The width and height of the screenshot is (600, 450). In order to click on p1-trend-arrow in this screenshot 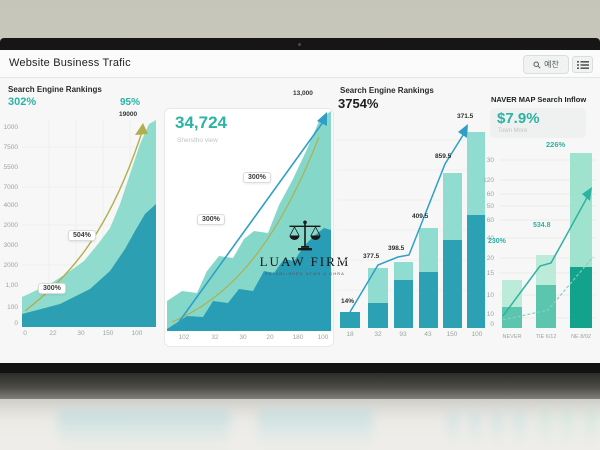, I will do `click(83, 221)`.